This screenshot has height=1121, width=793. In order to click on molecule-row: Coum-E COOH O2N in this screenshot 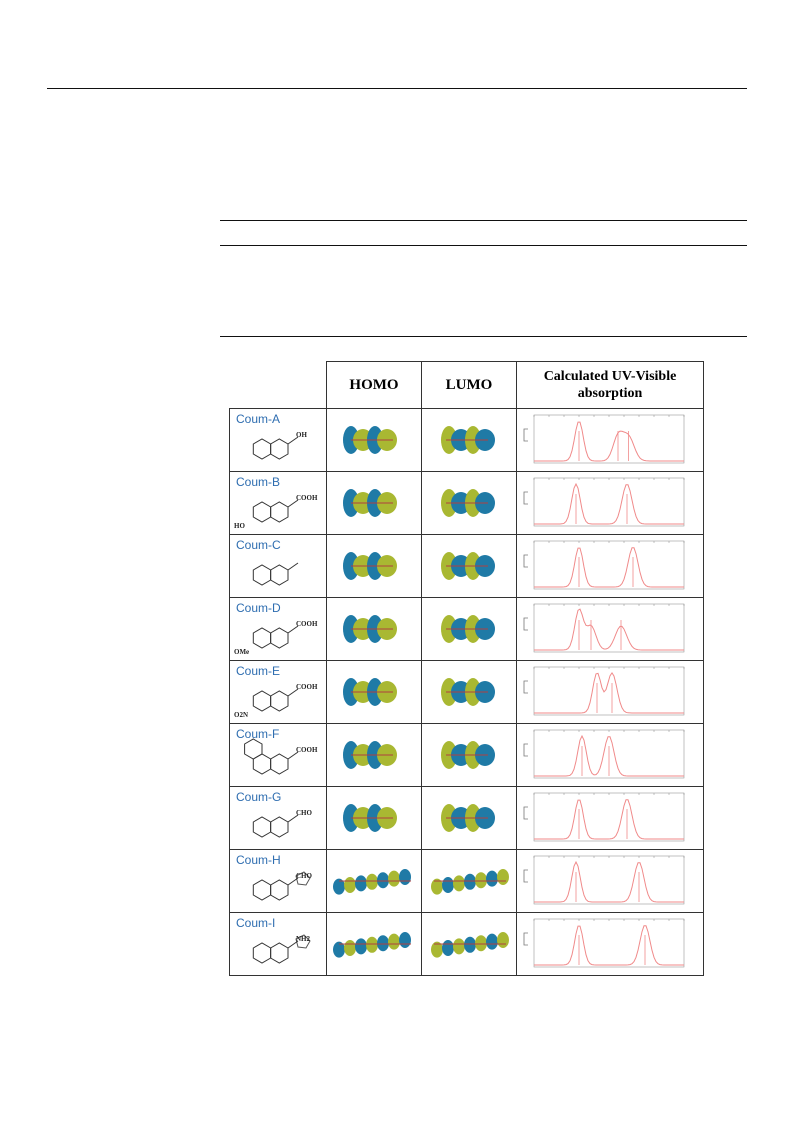, I will do `click(466, 692)`.